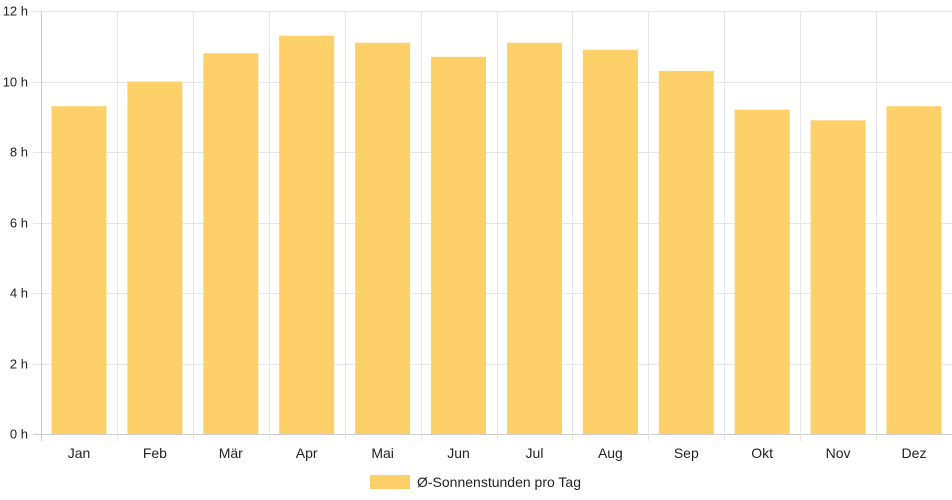  What do you see at coordinates (534, 238) in the screenshot?
I see `bar-jul` at bounding box center [534, 238].